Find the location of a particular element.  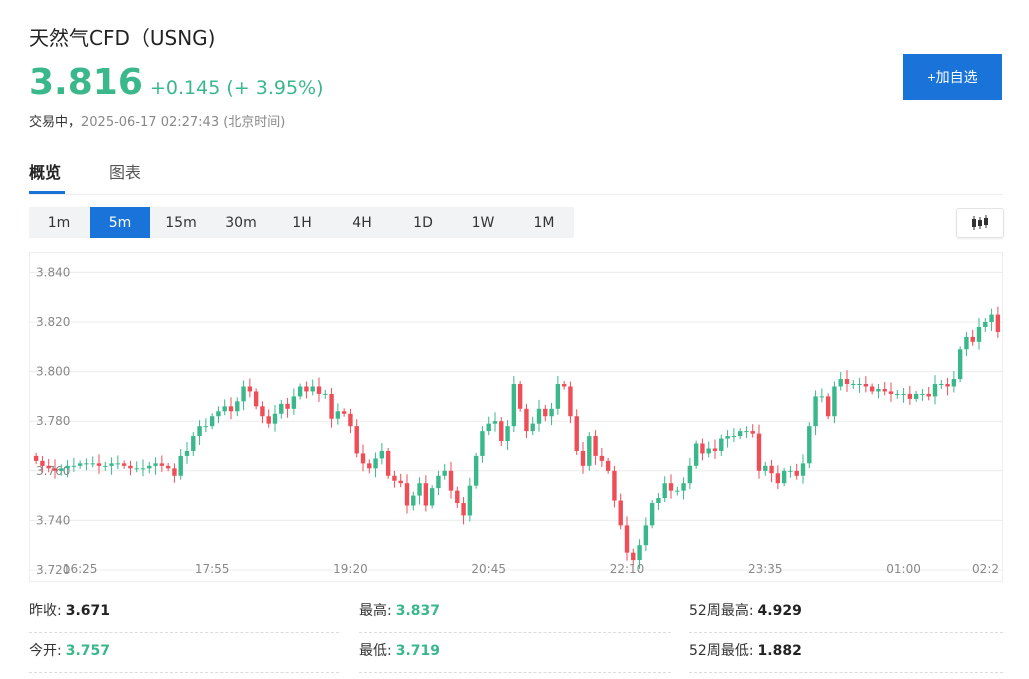

add-watchlist-button: +加自选 is located at coordinates (952, 77).